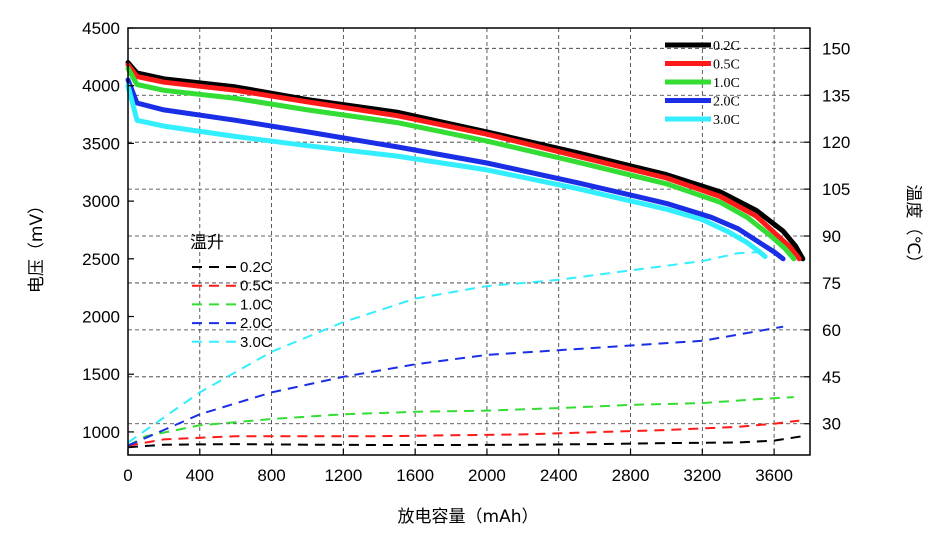 This screenshot has width=947, height=537. What do you see at coordinates (487, 475) in the screenshot?
I see `x-tick-label: 2000` at bounding box center [487, 475].